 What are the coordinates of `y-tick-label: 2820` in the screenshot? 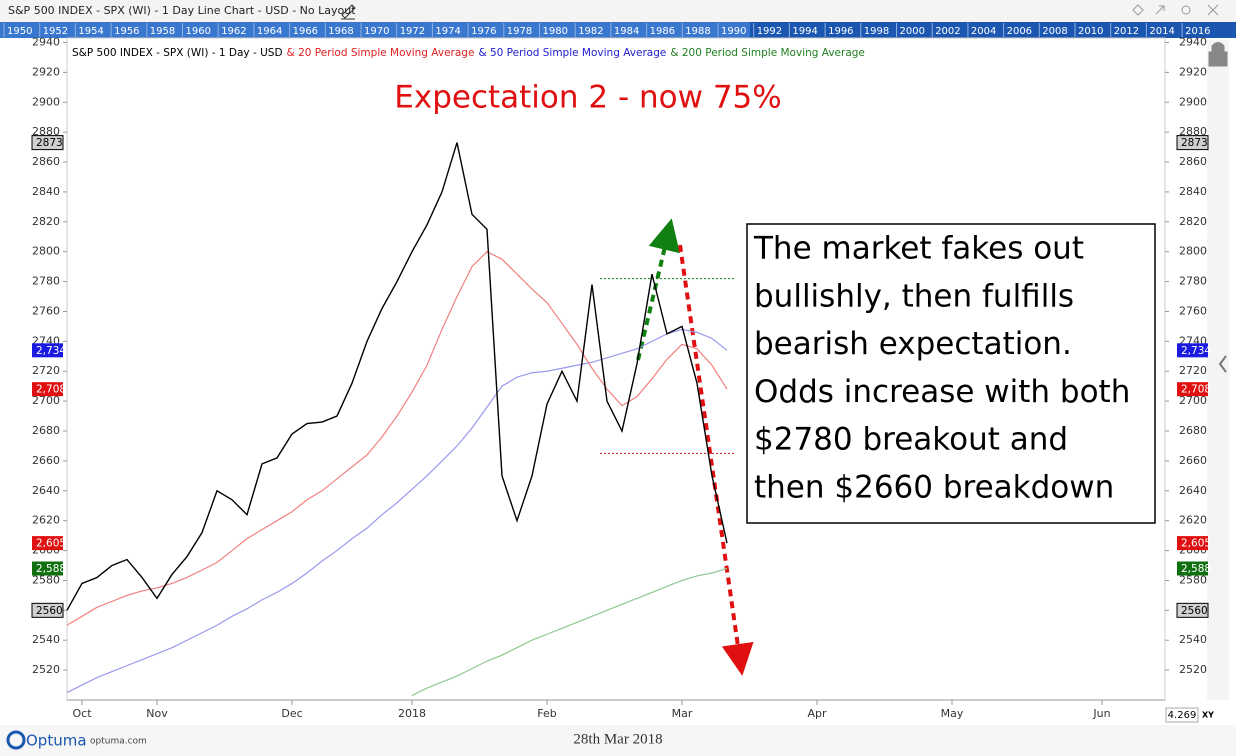 It's located at (46, 221).